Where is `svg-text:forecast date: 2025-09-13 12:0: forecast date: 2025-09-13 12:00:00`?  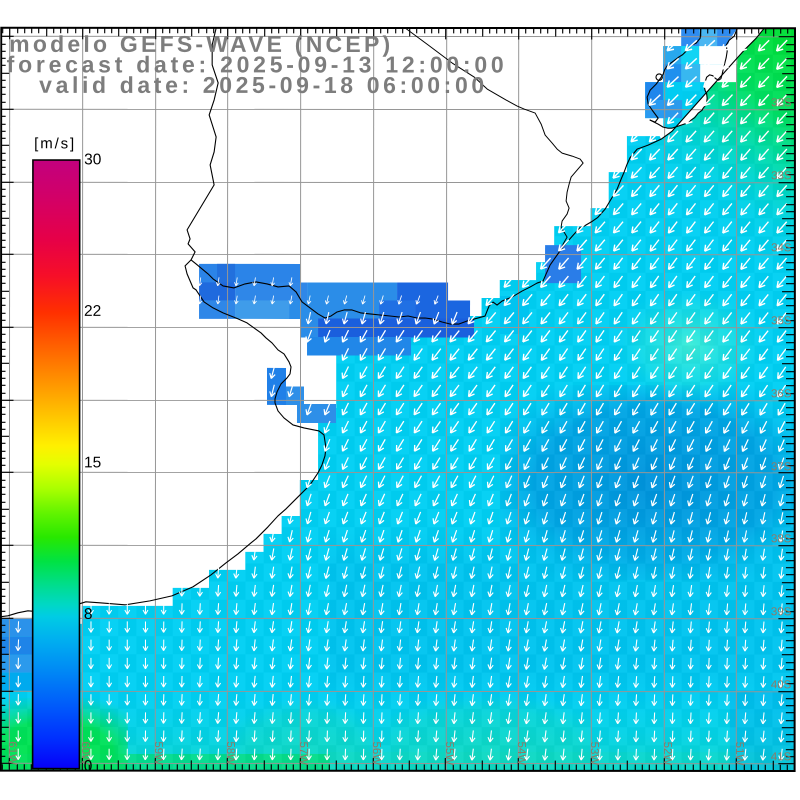 svg-text:forecast date: 2025-09-13 12:0: forecast date: 2025-09-13 12:00:00 is located at coordinates (255, 64).